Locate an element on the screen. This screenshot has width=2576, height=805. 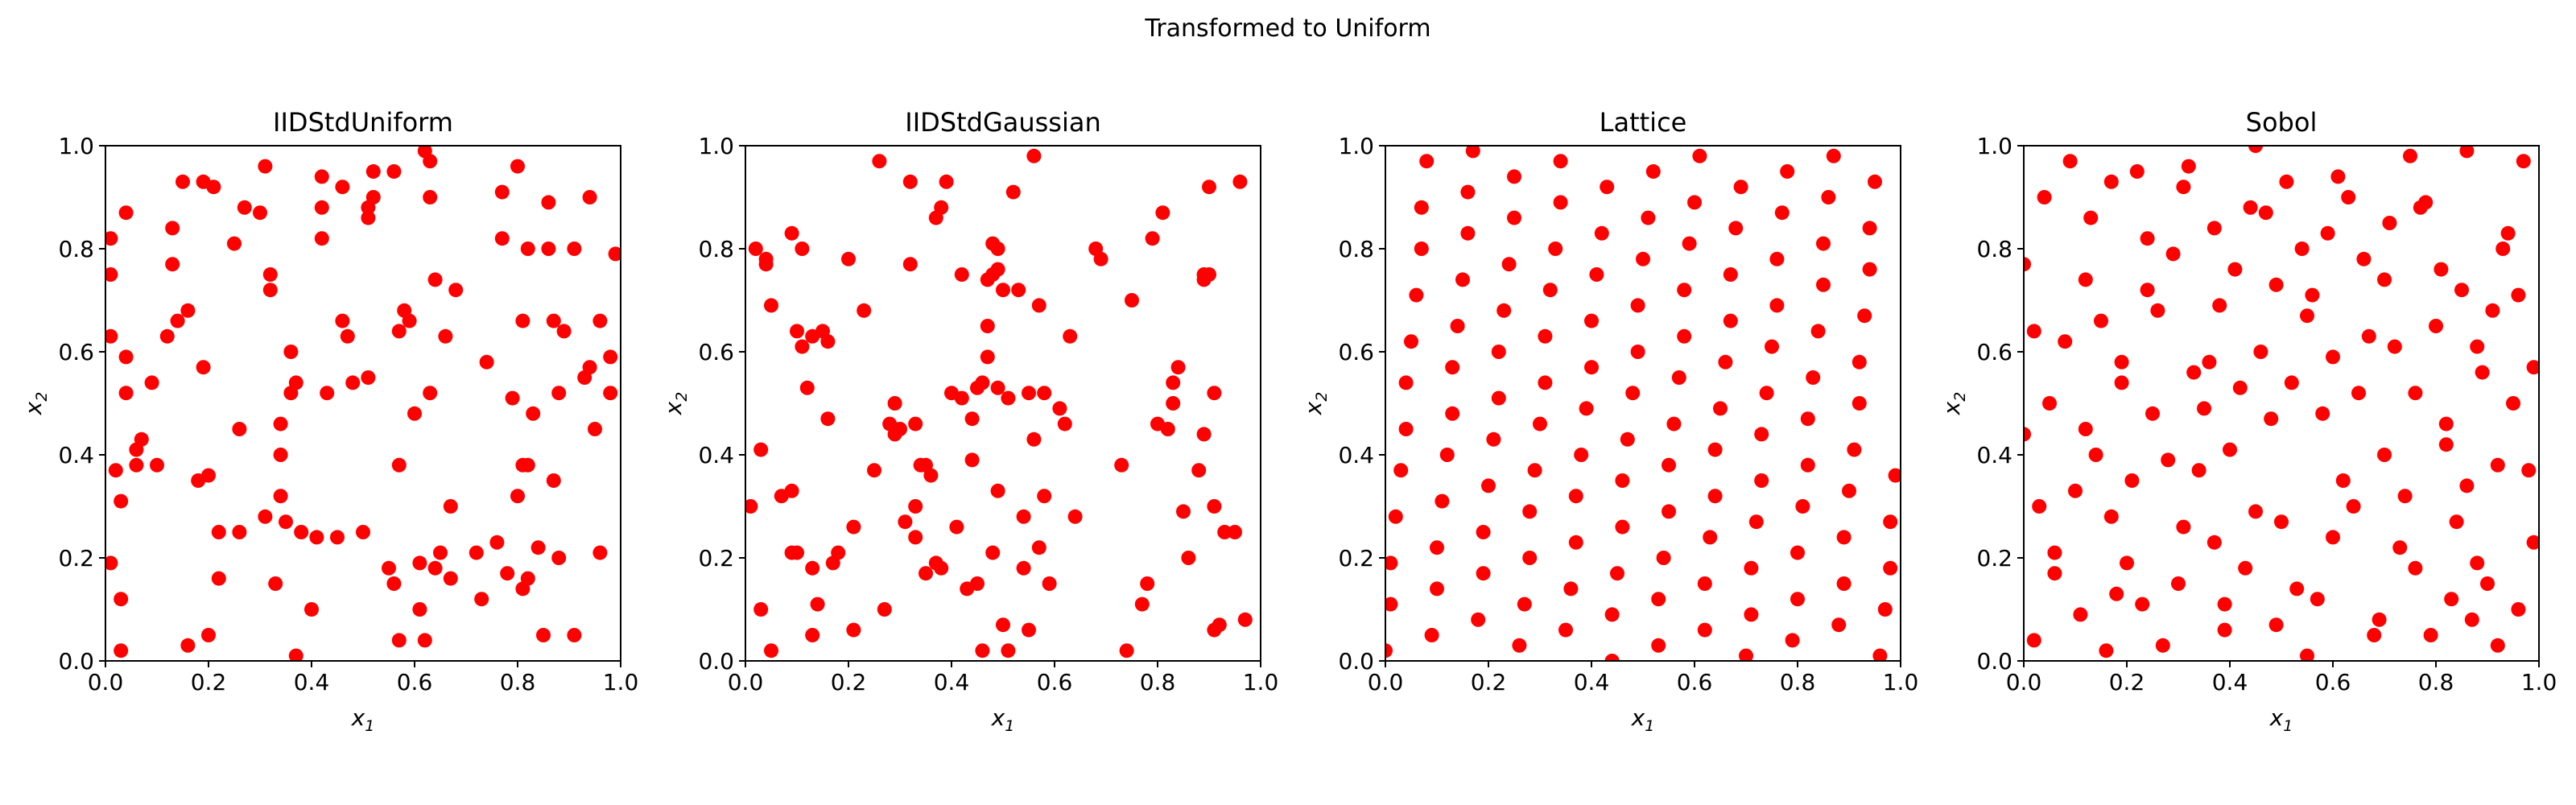
y-tick-label: 0.0 is located at coordinates (1994, 661).